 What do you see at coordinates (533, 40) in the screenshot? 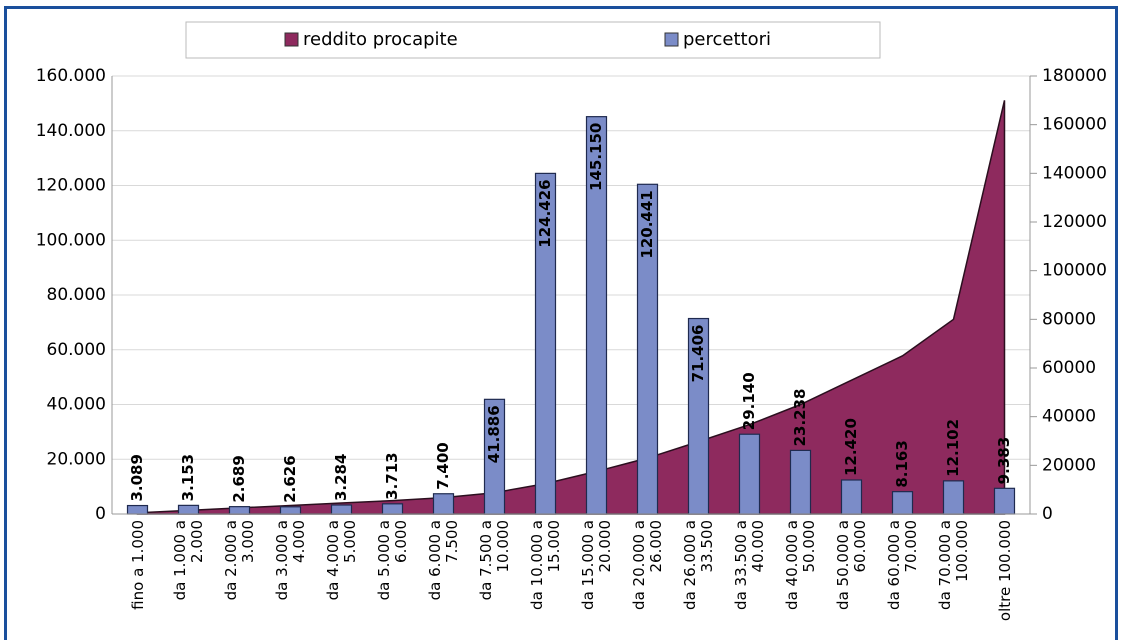
I see `legend-box` at bounding box center [533, 40].